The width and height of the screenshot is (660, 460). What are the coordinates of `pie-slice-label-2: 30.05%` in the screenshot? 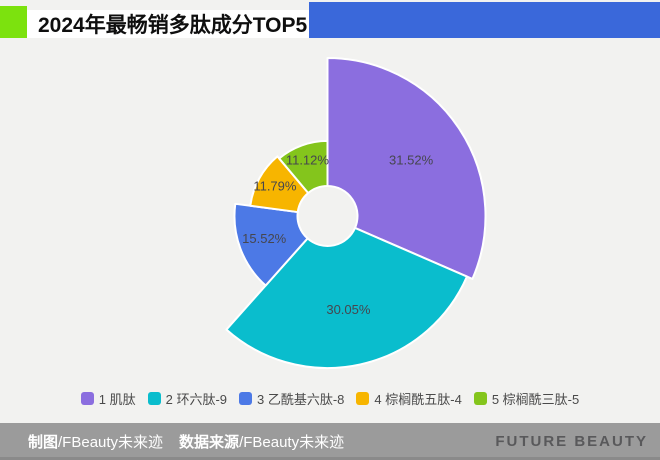 It's located at (348, 309).